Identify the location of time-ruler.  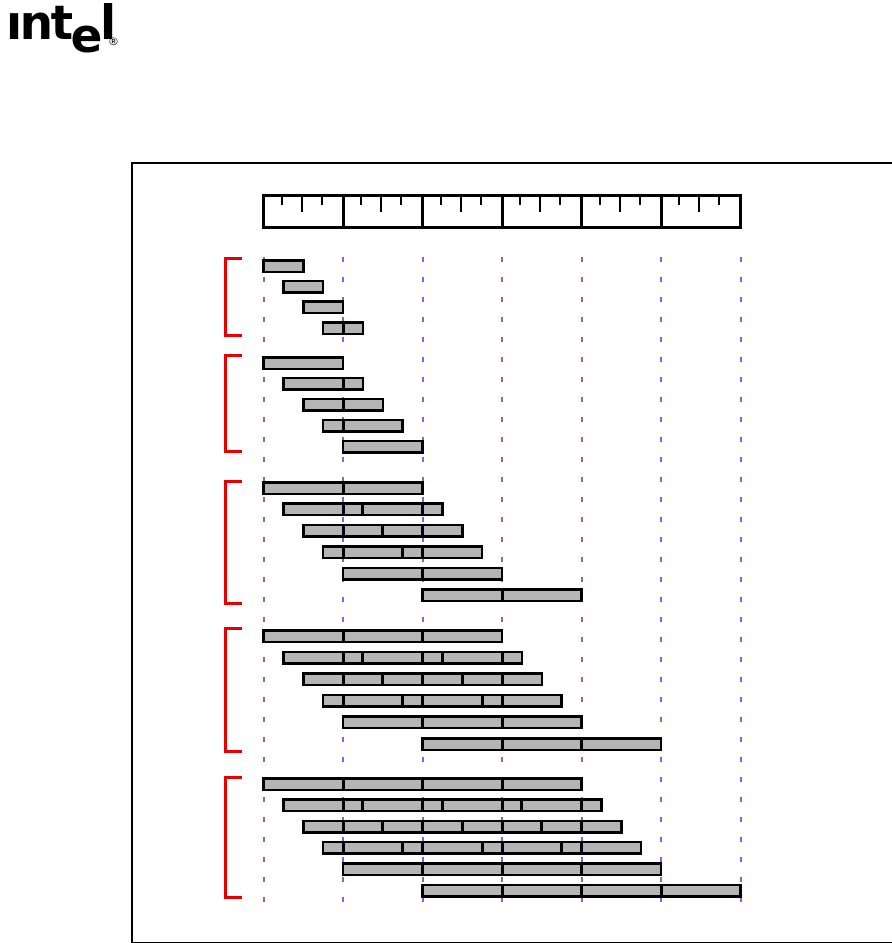
(502, 211).